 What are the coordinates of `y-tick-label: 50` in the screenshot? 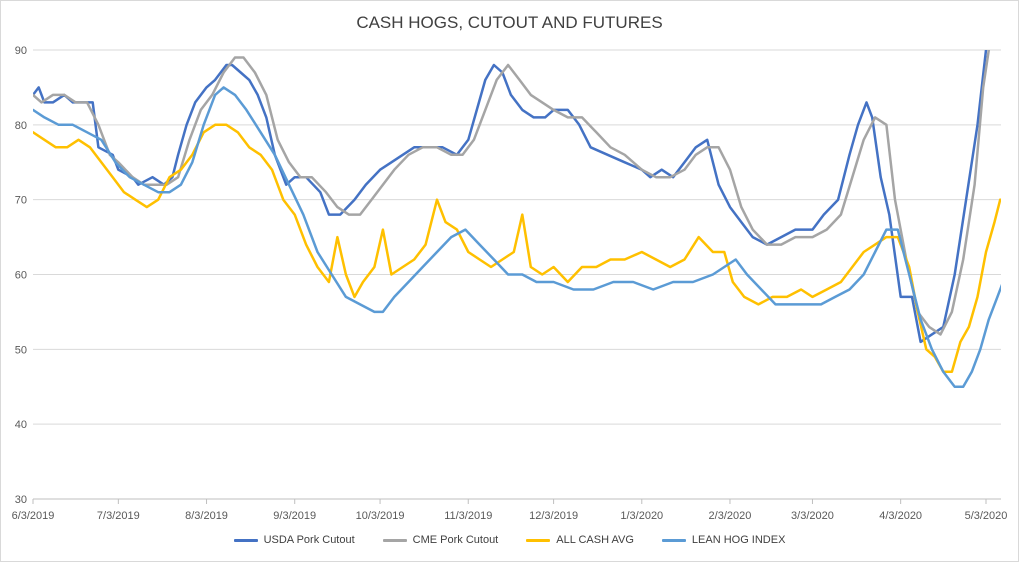 It's located at (21, 350).